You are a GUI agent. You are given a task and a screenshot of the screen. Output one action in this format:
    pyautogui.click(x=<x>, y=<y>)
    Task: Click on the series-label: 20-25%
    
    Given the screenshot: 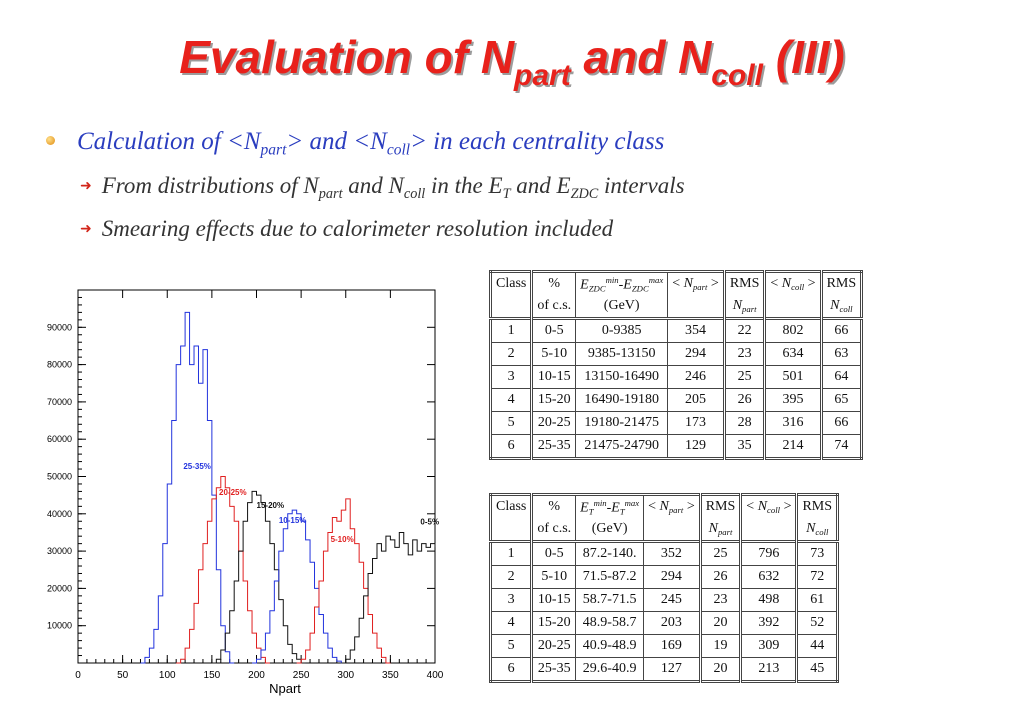 What is the action you would take?
    pyautogui.click(x=233, y=492)
    